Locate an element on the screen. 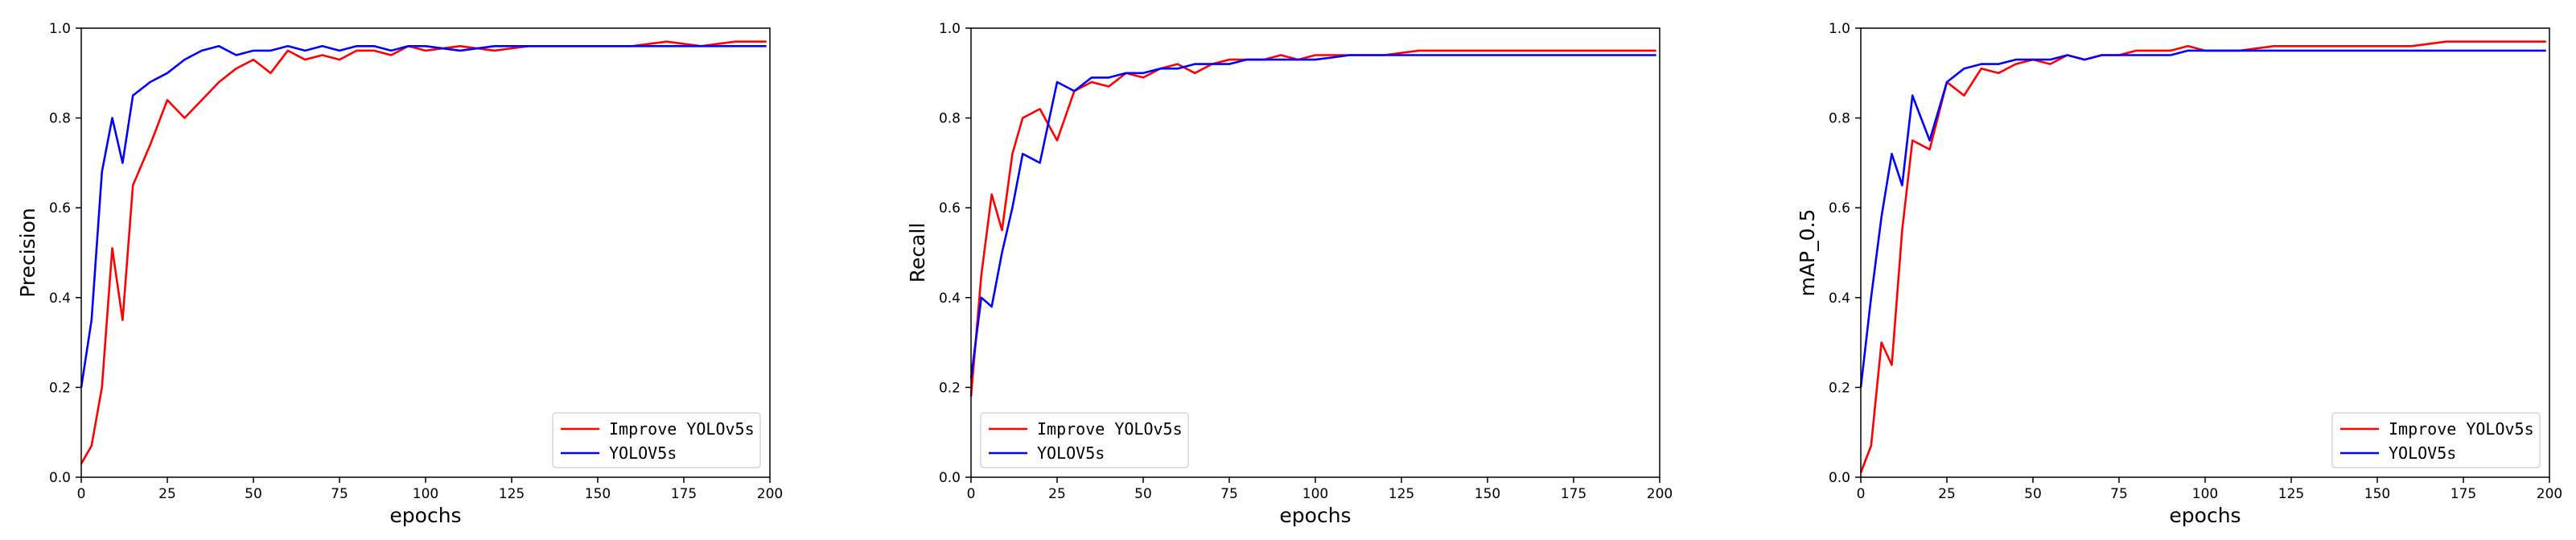  y-axis-label: Precision is located at coordinates (27, 253).